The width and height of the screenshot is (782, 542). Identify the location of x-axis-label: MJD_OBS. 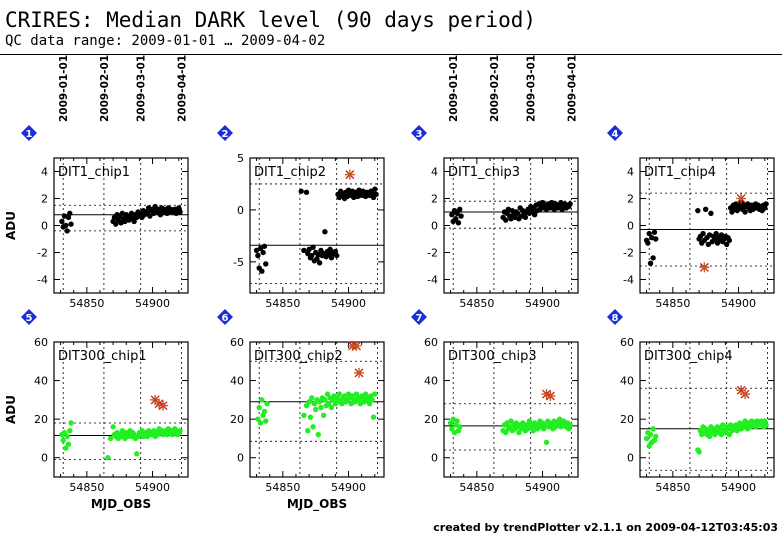
(317, 504).